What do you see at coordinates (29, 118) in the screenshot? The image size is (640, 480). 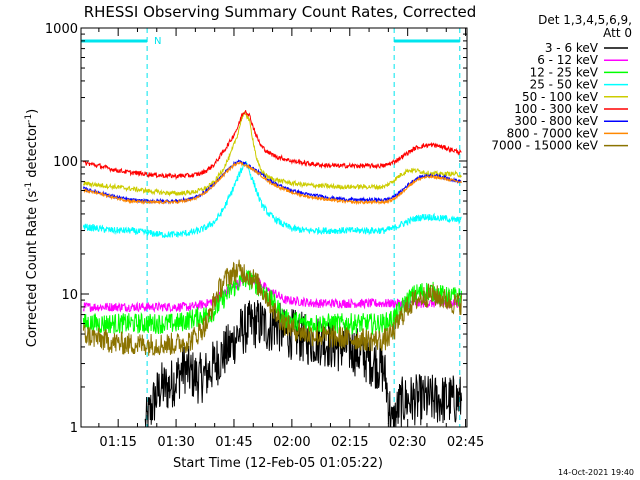 I see `y-axis-label-sup2: -1` at bounding box center [29, 118].